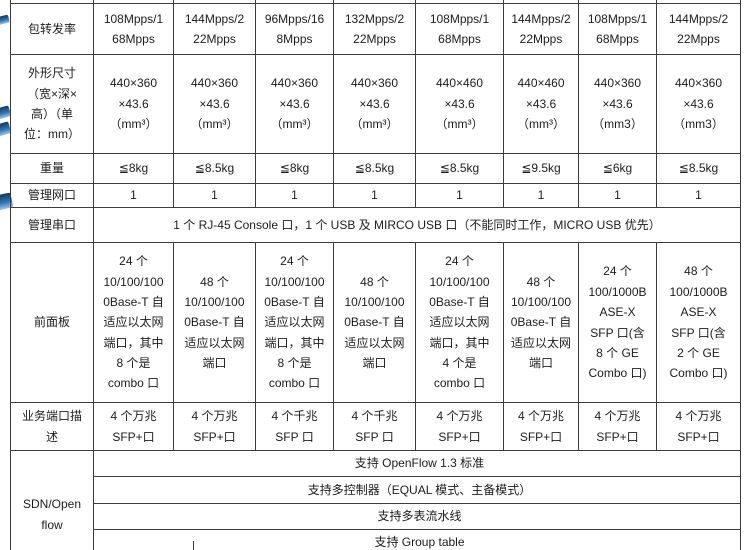 This screenshot has height=550, width=750. What do you see at coordinates (52, 195) in the screenshot?
I see `row-label-mgmt-eth-port: 管理网口` at bounding box center [52, 195].